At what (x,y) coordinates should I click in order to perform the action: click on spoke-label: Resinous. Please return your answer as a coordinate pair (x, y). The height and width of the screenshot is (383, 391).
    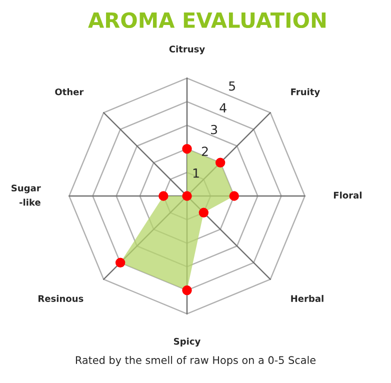
    Looking at the image, I should click on (61, 298).